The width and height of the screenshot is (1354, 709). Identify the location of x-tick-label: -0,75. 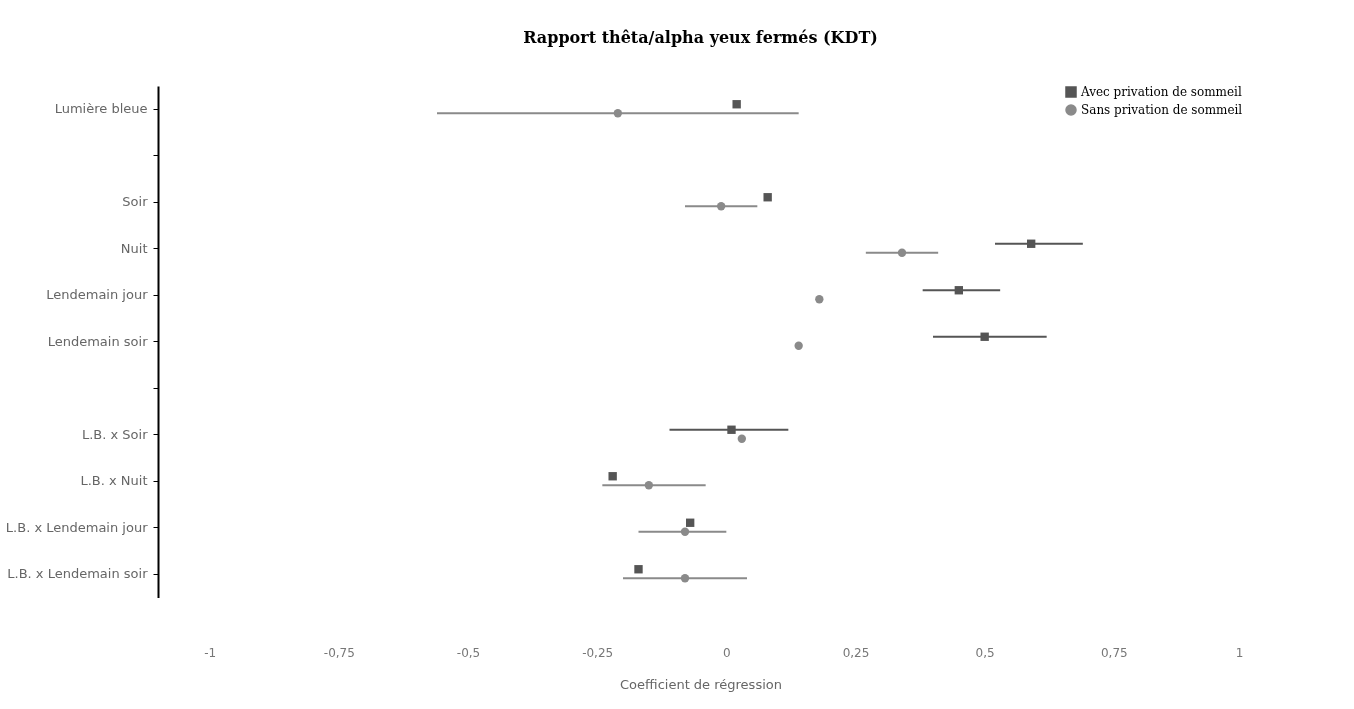
(339, 653).